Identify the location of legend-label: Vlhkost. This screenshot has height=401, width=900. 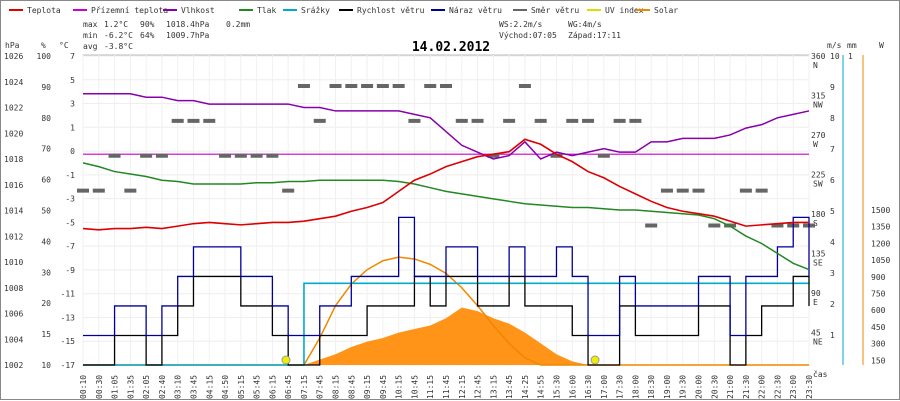
(198, 10).